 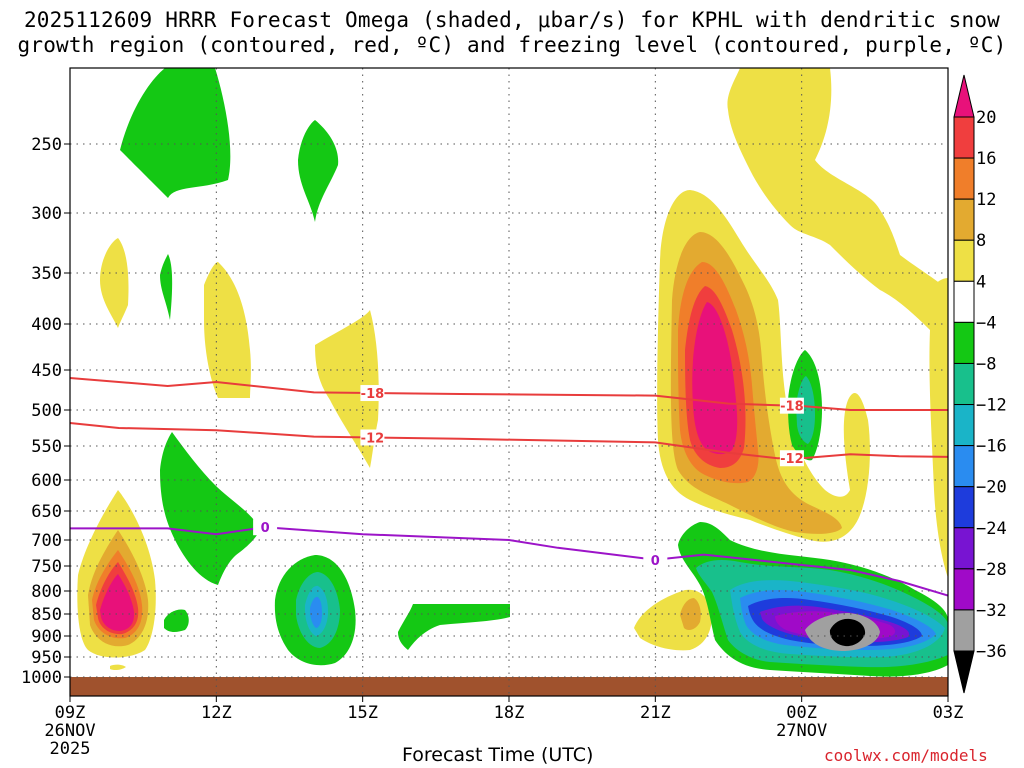 I want to click on colorbar-label: 16, so click(x=986, y=159).